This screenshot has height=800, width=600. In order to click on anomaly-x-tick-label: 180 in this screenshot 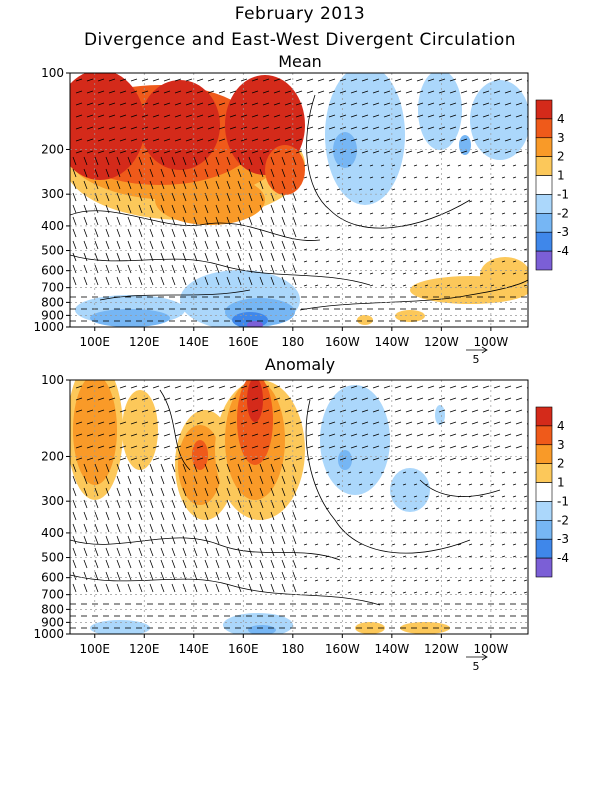, I will do `click(292, 649)`.